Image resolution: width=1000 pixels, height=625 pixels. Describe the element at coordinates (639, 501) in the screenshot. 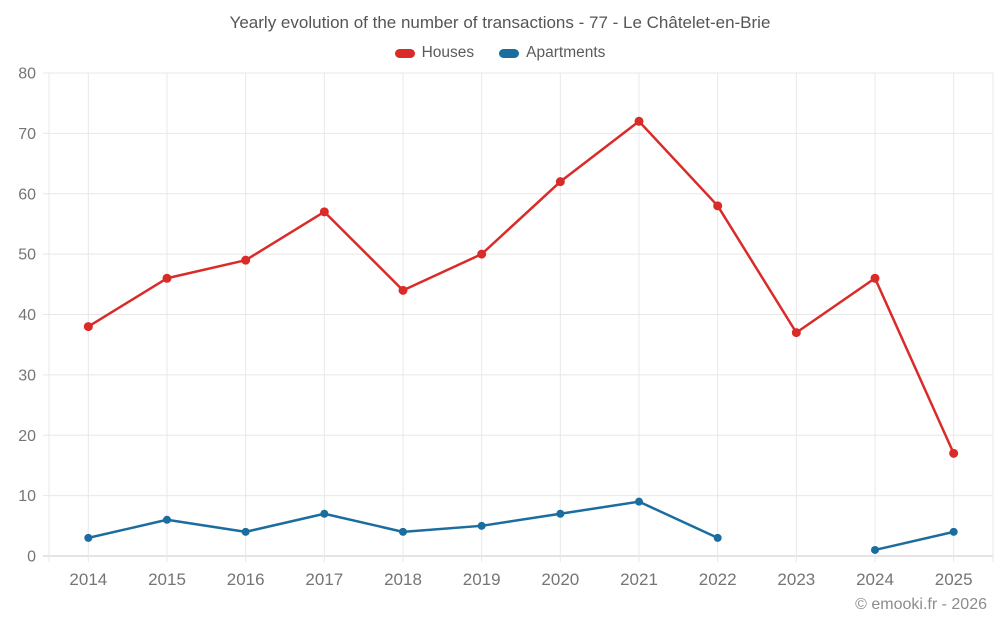

I see `apartments-point-2021` at that location.